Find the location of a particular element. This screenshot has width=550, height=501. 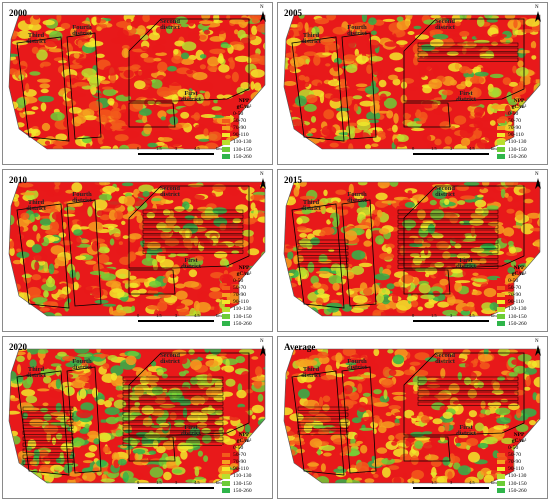

legend-label: 130-150 is located at coordinates (242, 483).